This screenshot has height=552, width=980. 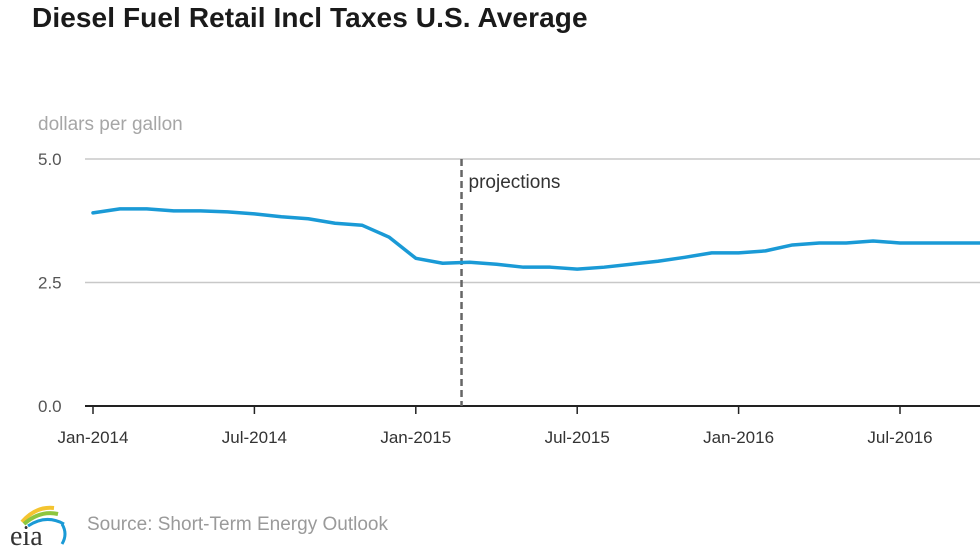 What do you see at coordinates (899, 437) in the screenshot?
I see `x-tick-label: Jul-2016` at bounding box center [899, 437].